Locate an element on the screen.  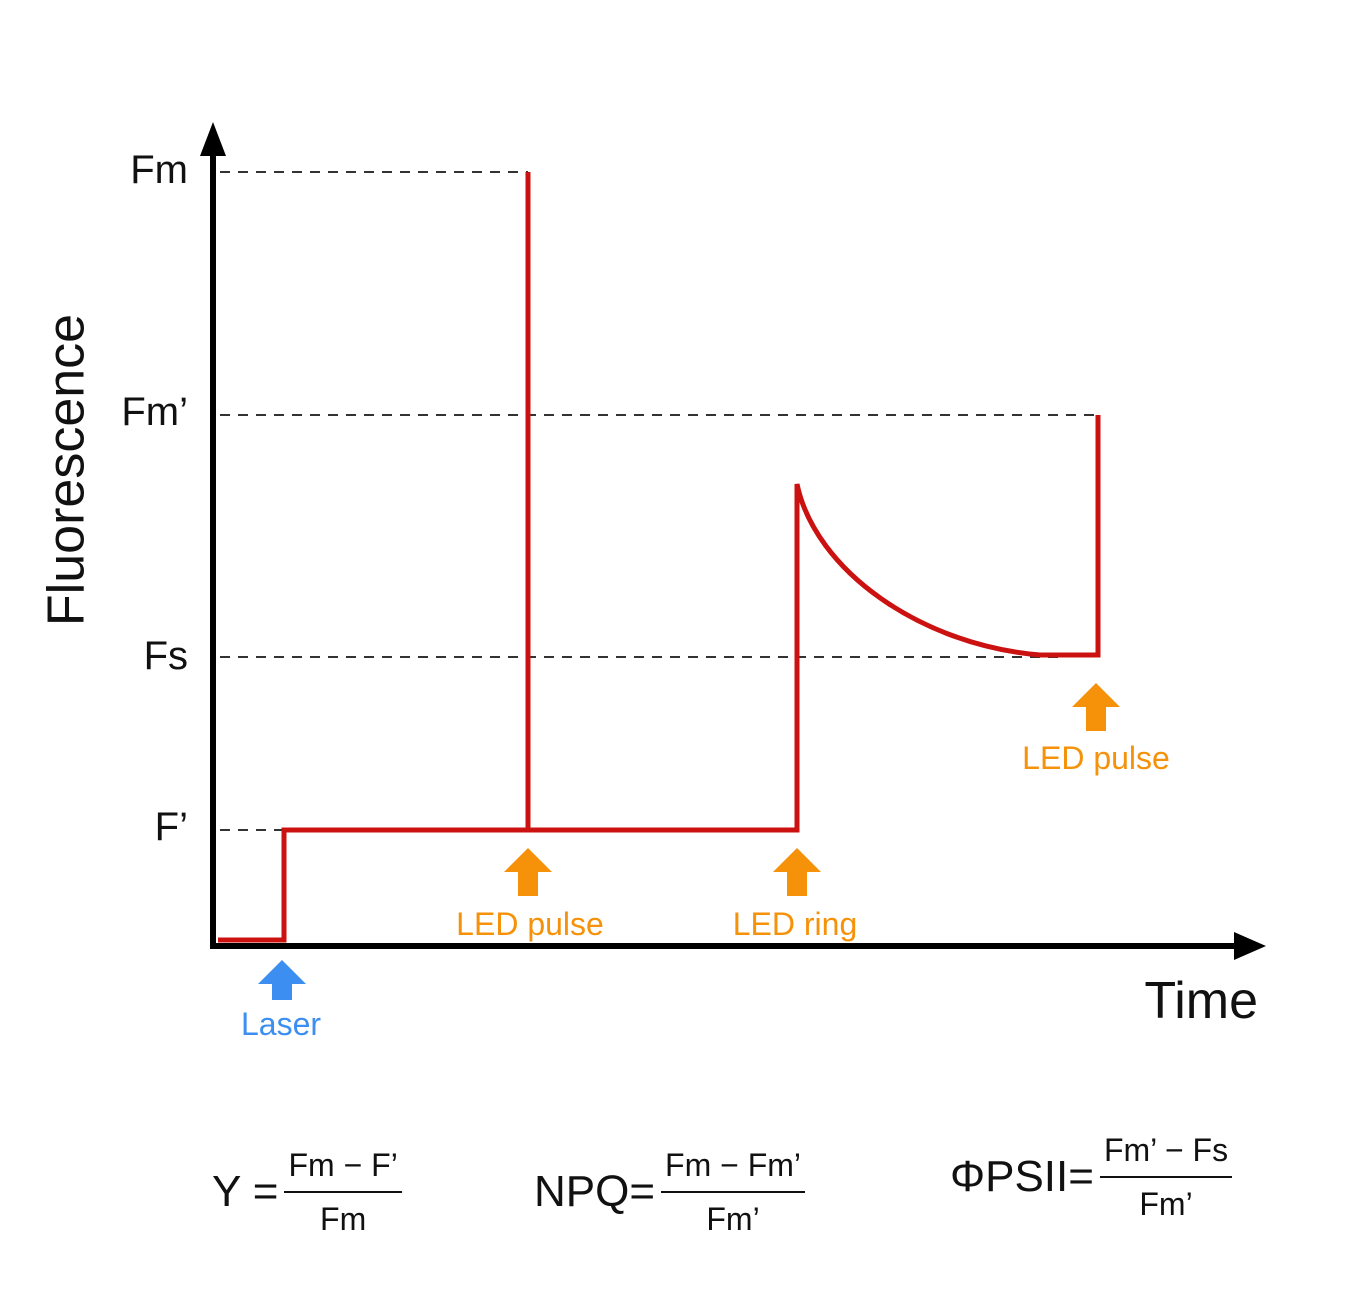
formula-y-denominator: Fm is located at coordinates (343, 1219).